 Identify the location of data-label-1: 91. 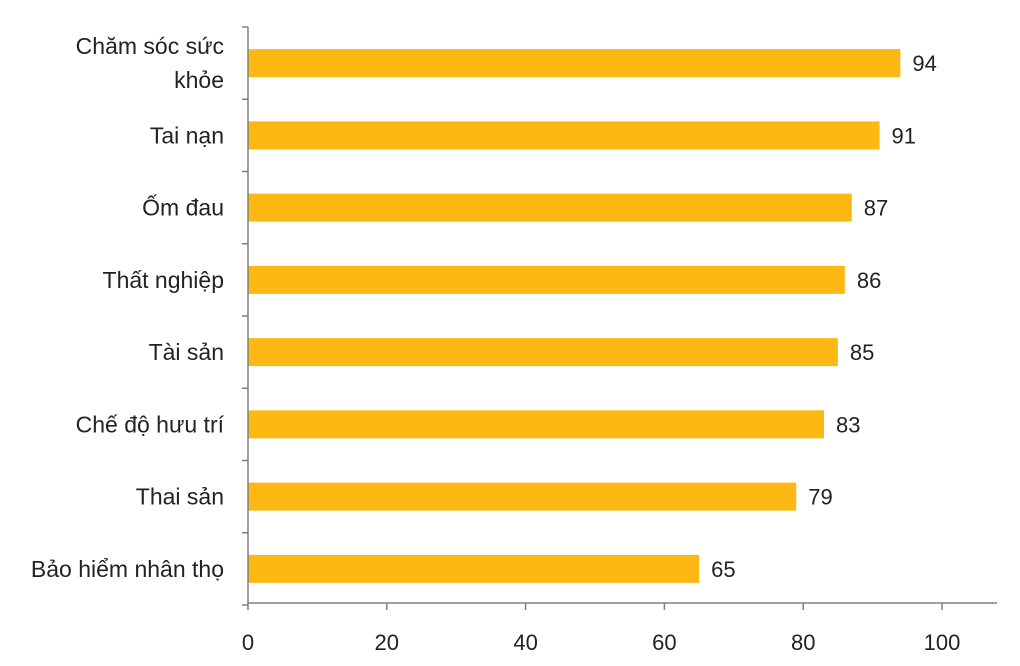
(904, 135).